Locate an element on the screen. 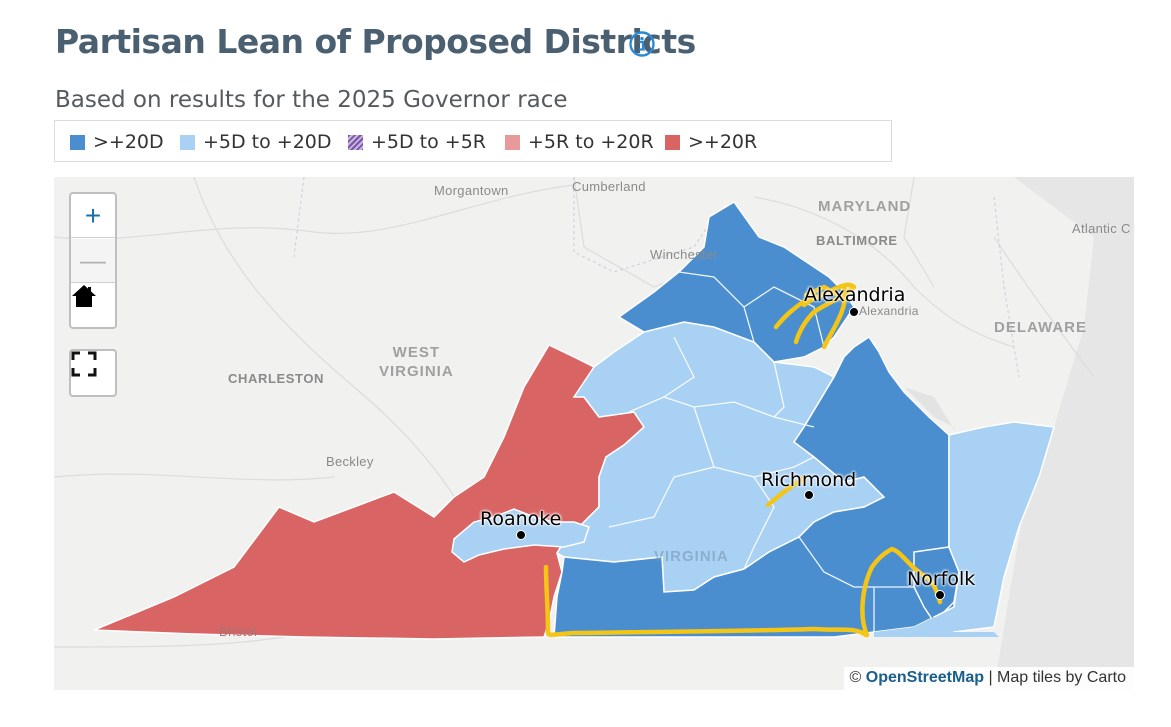 The image size is (1171, 727). city-label-norfolk: Norfolk is located at coordinates (941, 579).